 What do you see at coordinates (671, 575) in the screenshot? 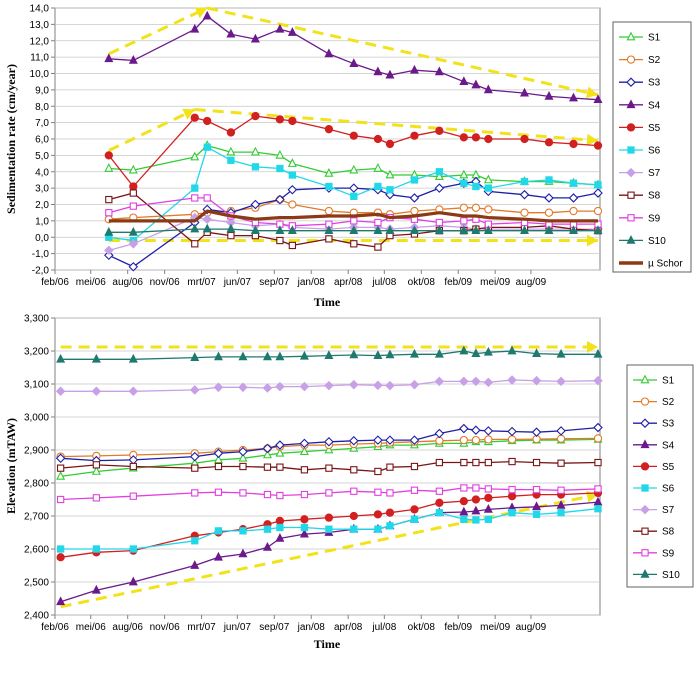
I see `legend-label-s10: S10` at bounding box center [671, 575].